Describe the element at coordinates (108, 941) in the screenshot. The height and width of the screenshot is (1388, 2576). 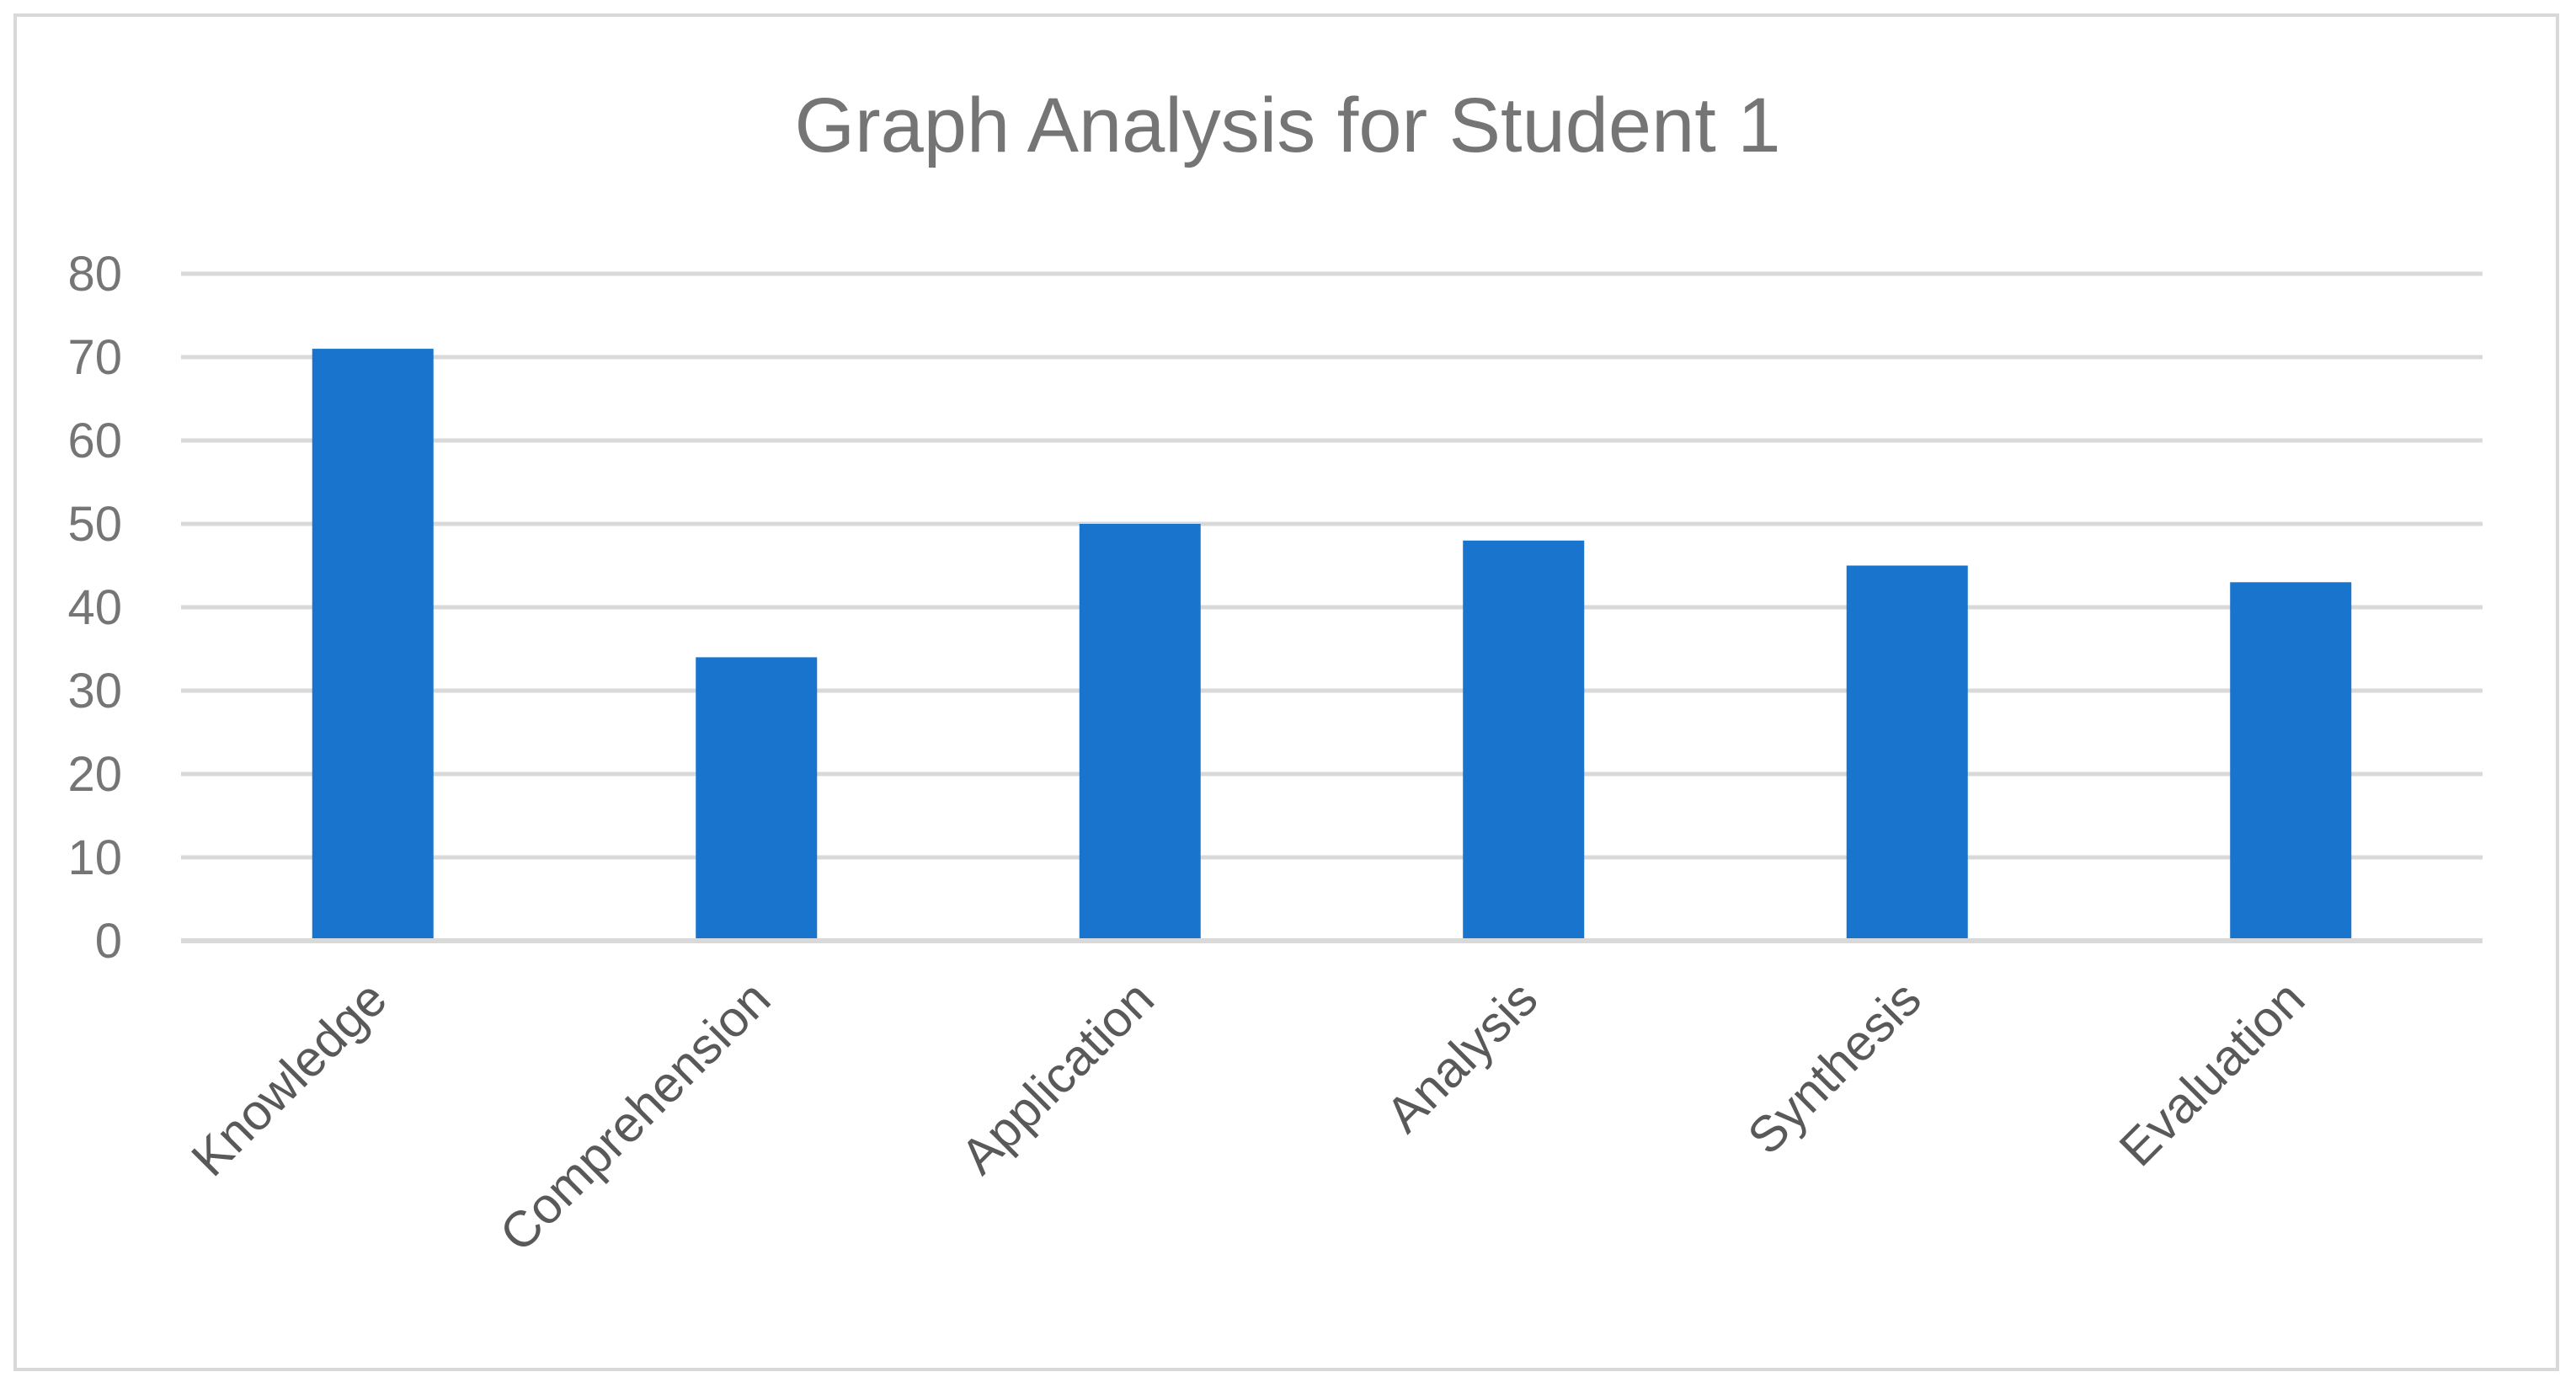
I see `y-tick-label: 0` at that location.